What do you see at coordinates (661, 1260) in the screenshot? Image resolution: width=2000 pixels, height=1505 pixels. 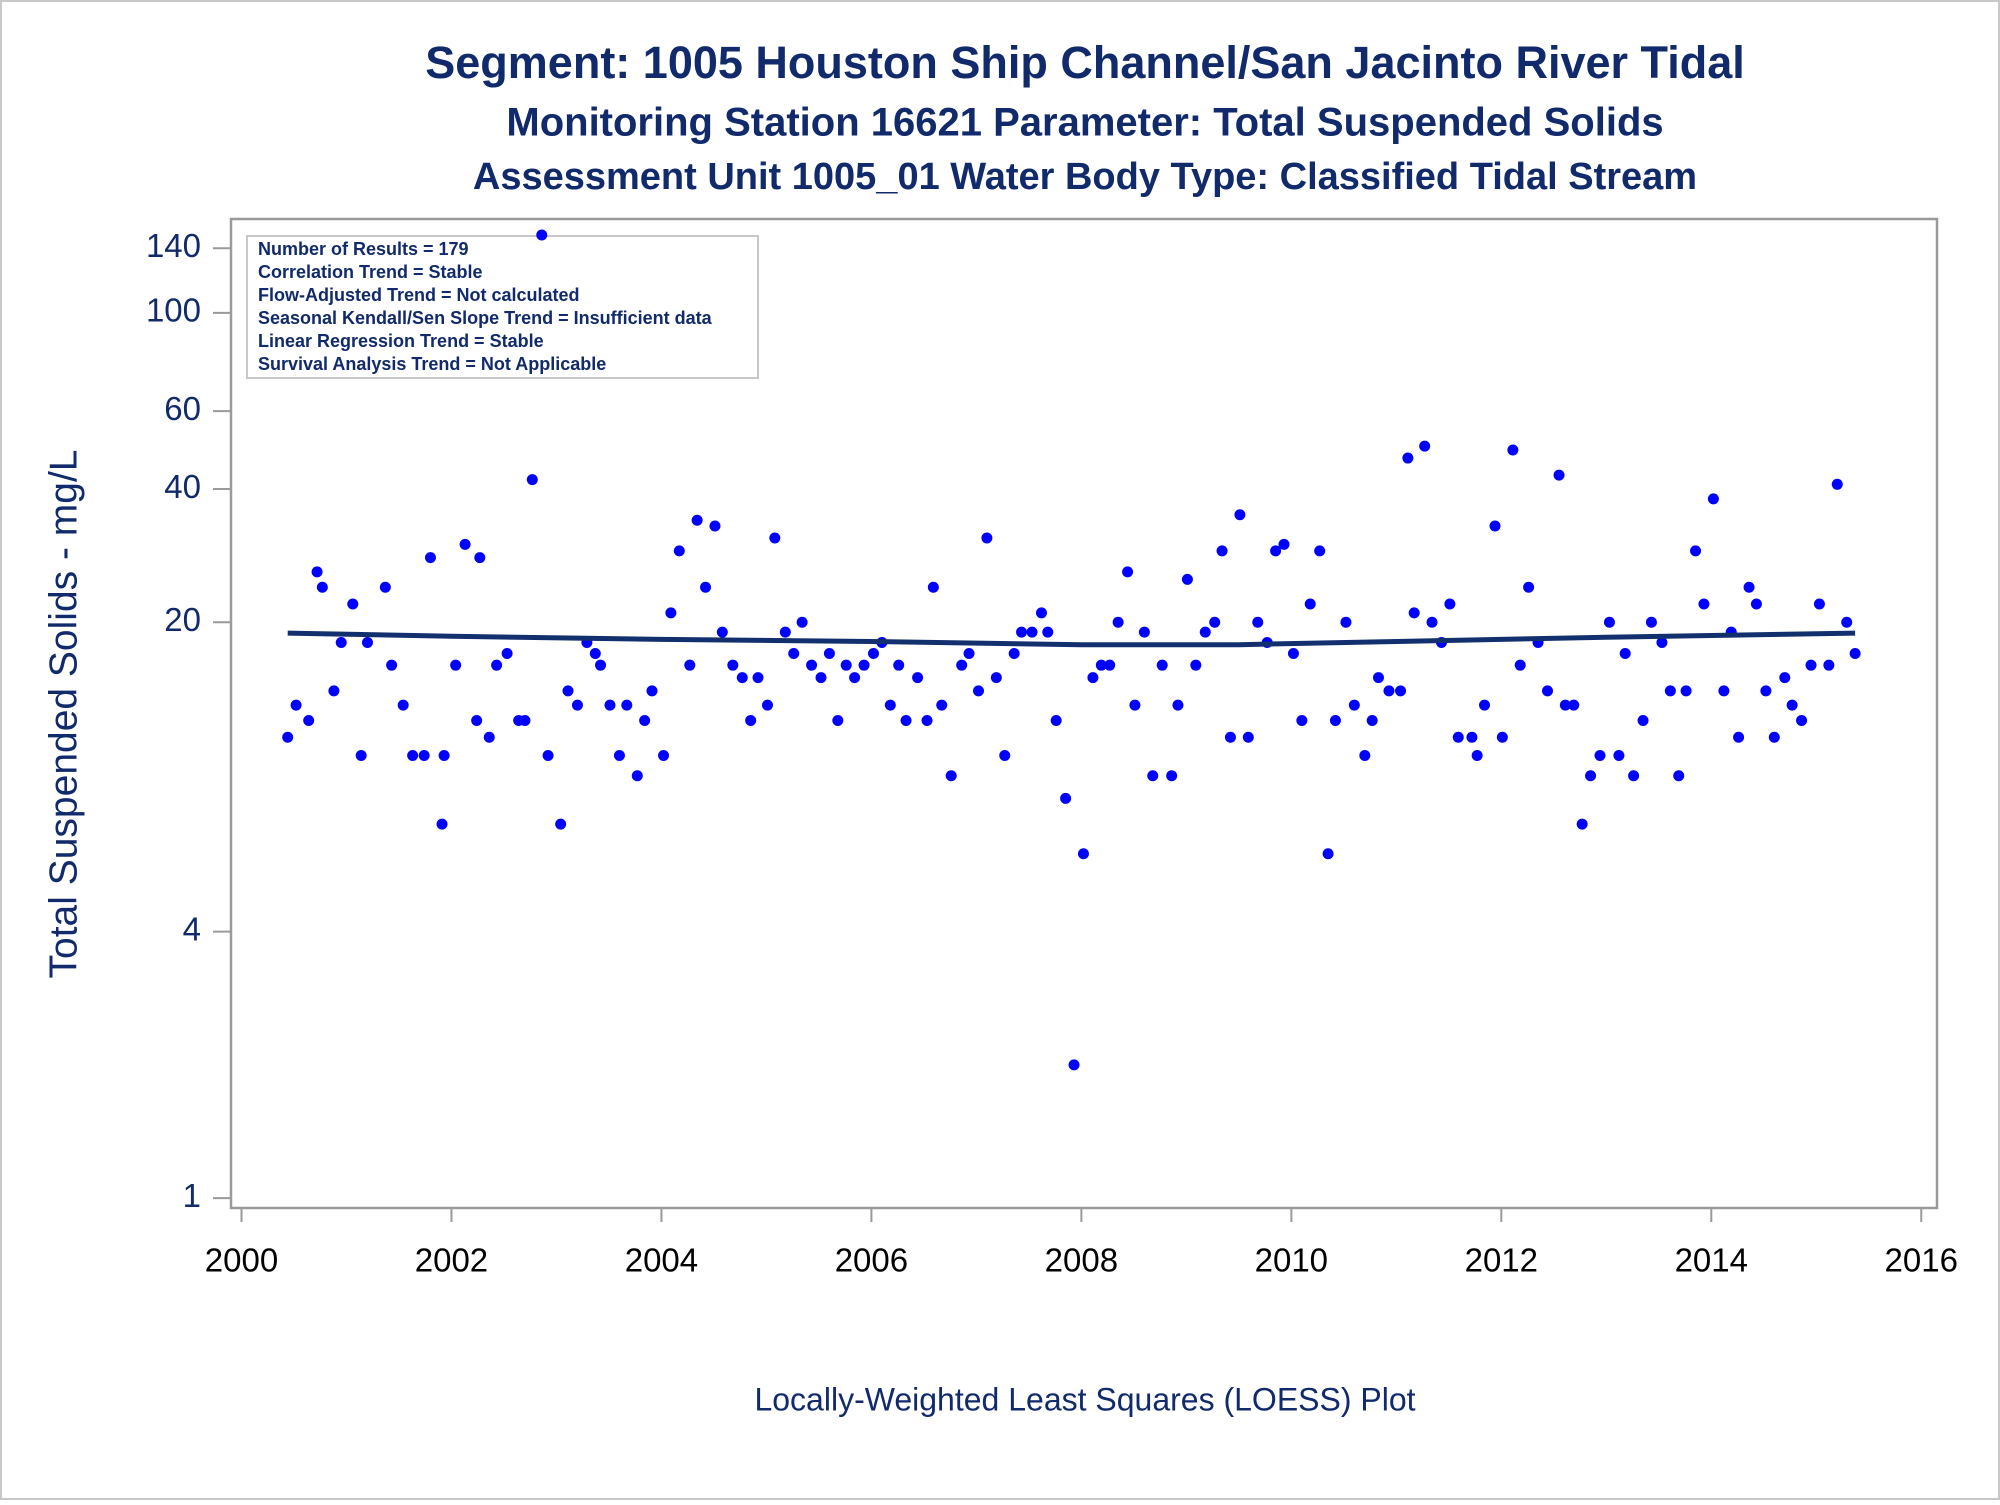 I see `x-tick-label: 2004` at bounding box center [661, 1260].